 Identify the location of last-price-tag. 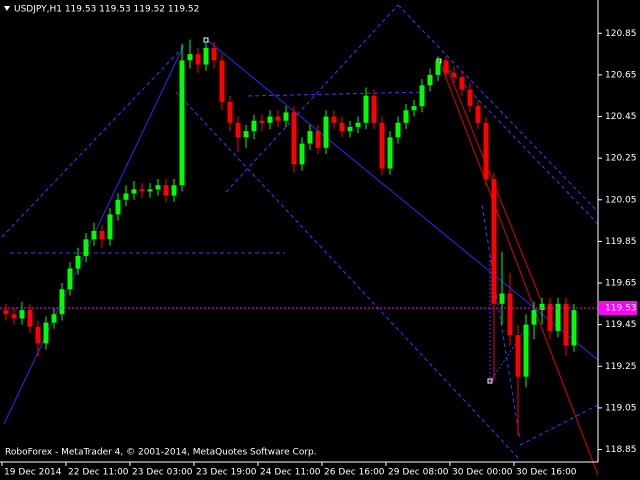
(618, 308).